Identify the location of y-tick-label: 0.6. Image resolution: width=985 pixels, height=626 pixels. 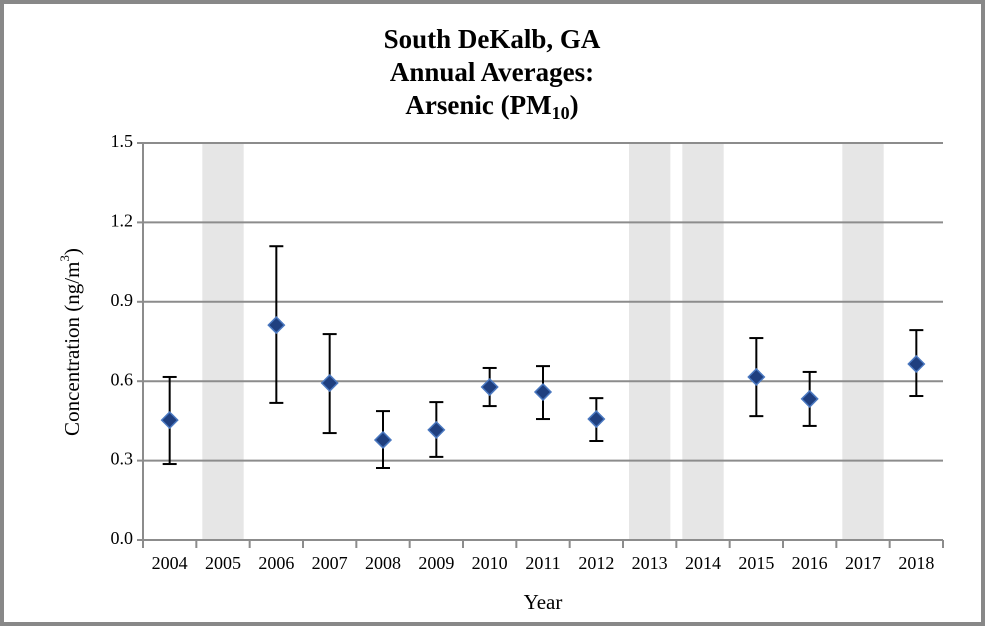
(122, 379).